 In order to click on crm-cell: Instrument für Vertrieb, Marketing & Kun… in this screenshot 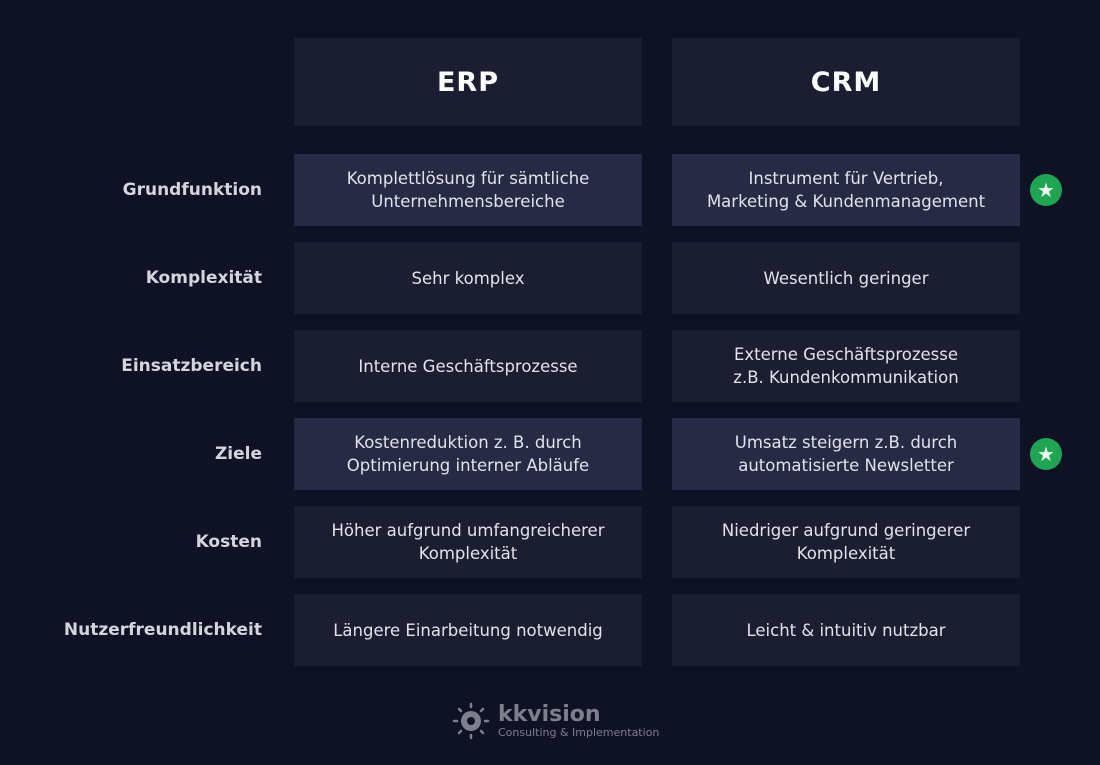, I will do `click(846, 190)`.